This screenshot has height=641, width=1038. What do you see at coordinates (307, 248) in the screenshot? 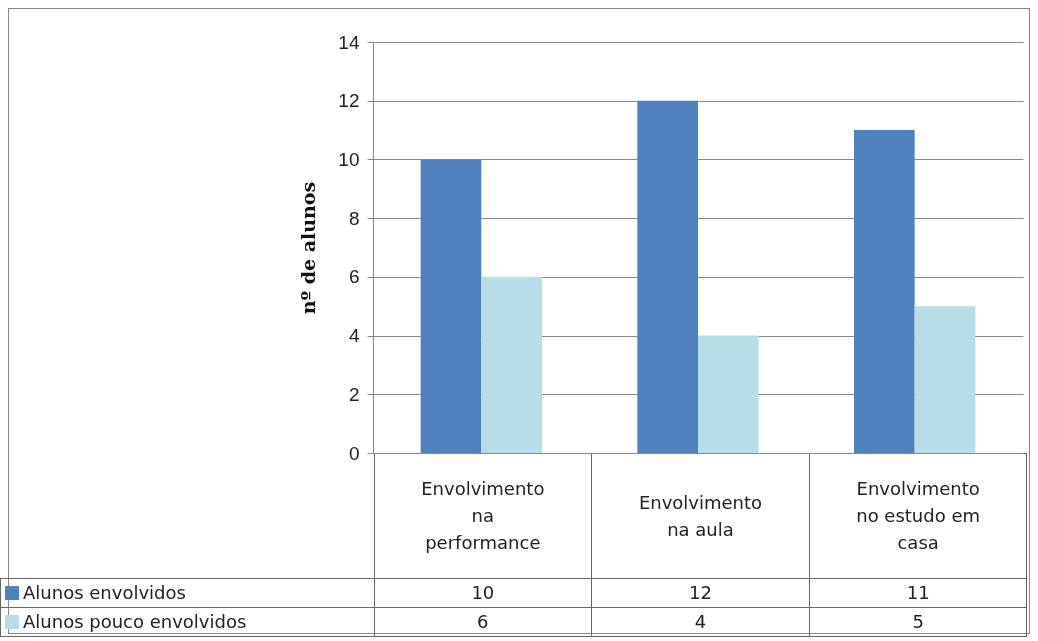
I see `y-axis-title: nº de alunos` at bounding box center [307, 248].